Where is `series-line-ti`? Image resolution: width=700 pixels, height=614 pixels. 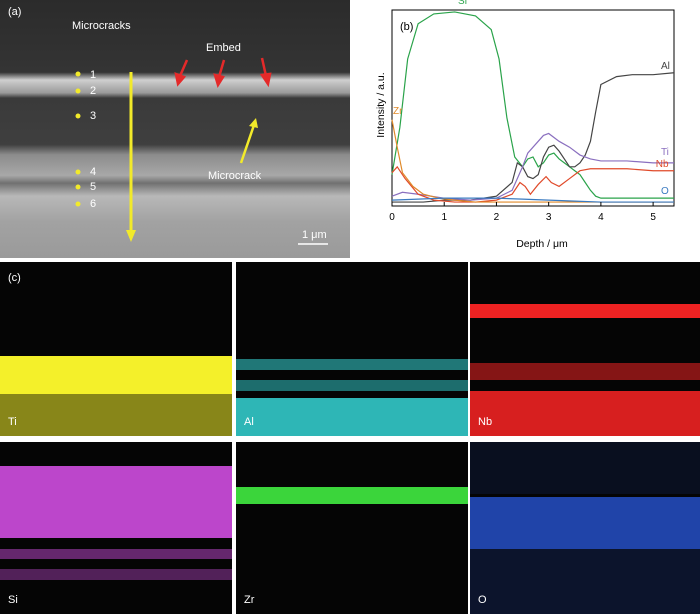
series-line-ti is located at coordinates (532, 166).